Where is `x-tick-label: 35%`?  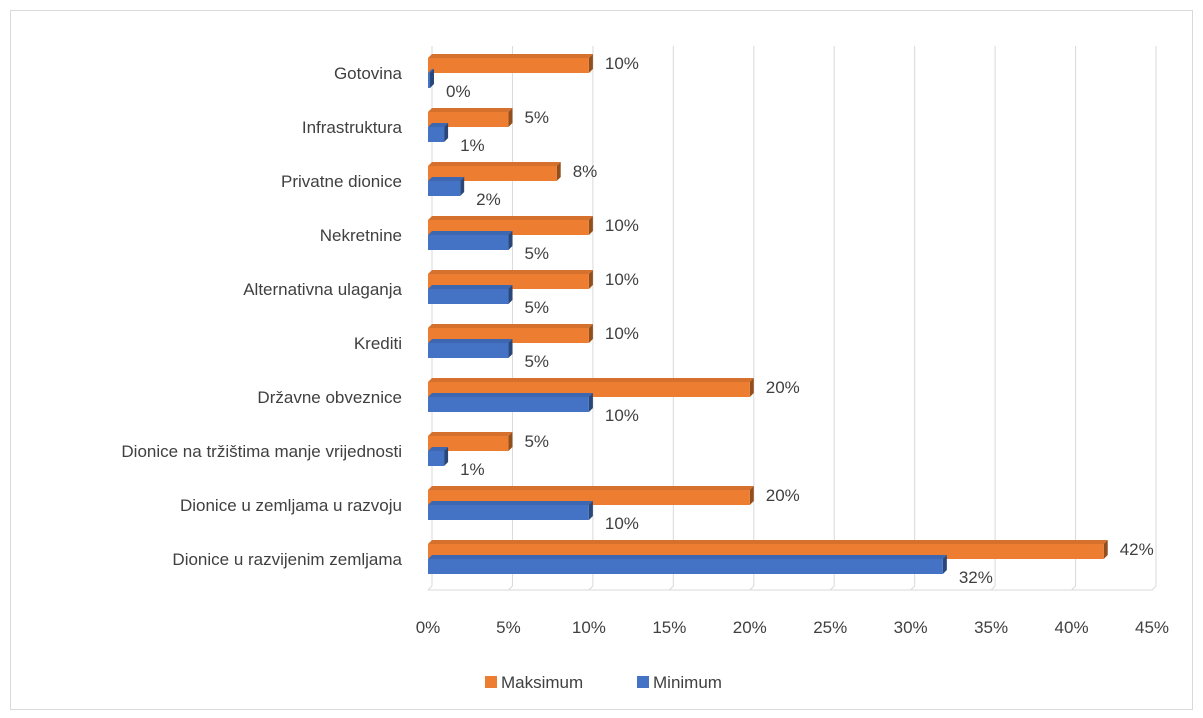
x-tick-label: 35% is located at coordinates (991, 627).